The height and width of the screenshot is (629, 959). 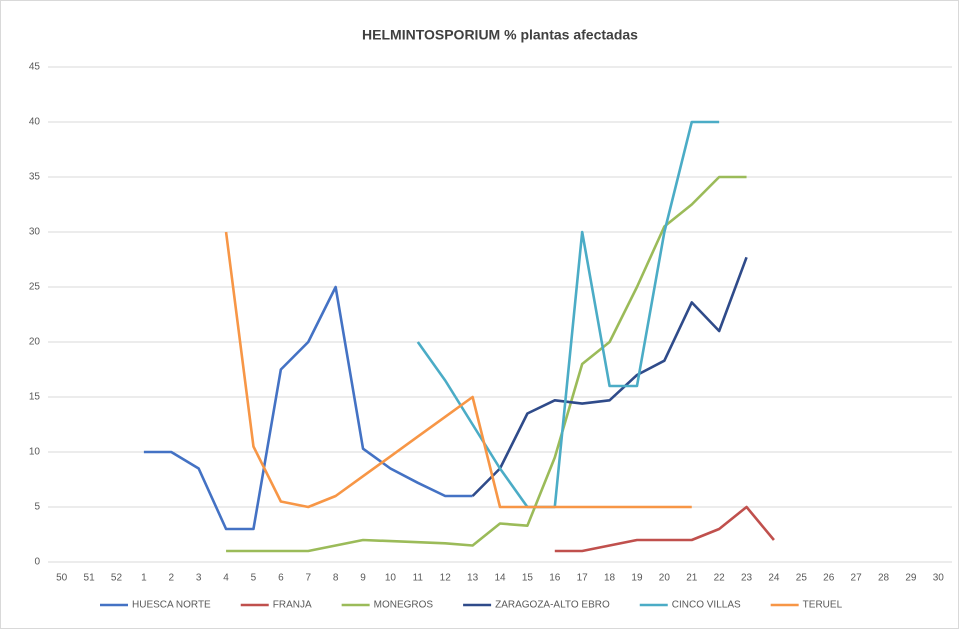 What do you see at coordinates (637, 578) in the screenshot?
I see `x-tick-label: 19` at bounding box center [637, 578].